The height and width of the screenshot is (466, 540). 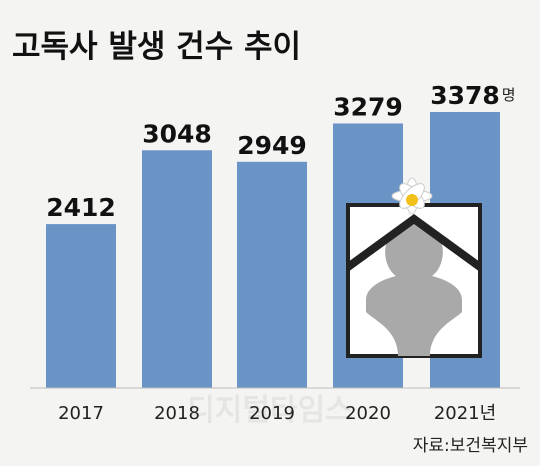 I want to click on x-tick-label: 2018, so click(x=177, y=413).